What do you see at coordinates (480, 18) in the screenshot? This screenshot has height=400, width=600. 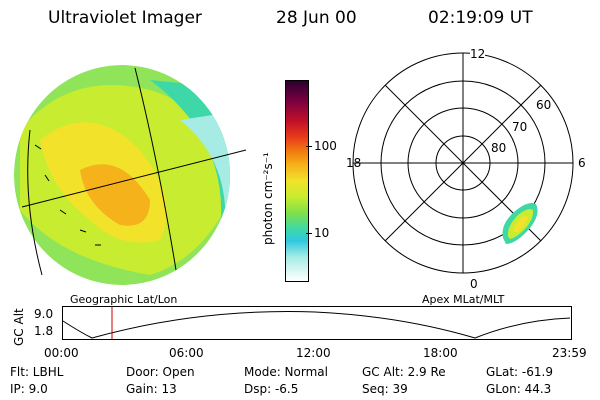 I see `time-label: 02:19:09 UT` at bounding box center [480, 18].